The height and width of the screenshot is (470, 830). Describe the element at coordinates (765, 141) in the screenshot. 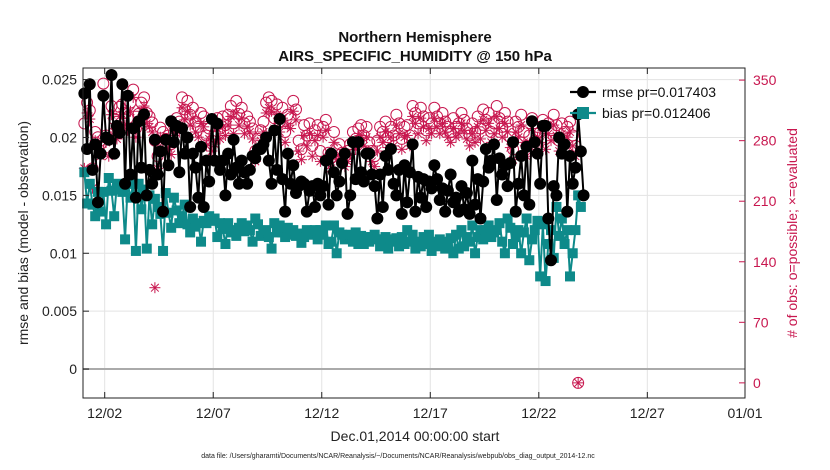

I see `y-right-tick-label: 280` at that location.